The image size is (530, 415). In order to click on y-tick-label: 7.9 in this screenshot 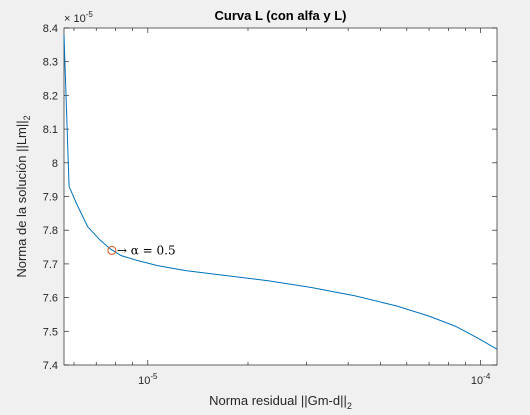, I will do `click(50, 198)`.